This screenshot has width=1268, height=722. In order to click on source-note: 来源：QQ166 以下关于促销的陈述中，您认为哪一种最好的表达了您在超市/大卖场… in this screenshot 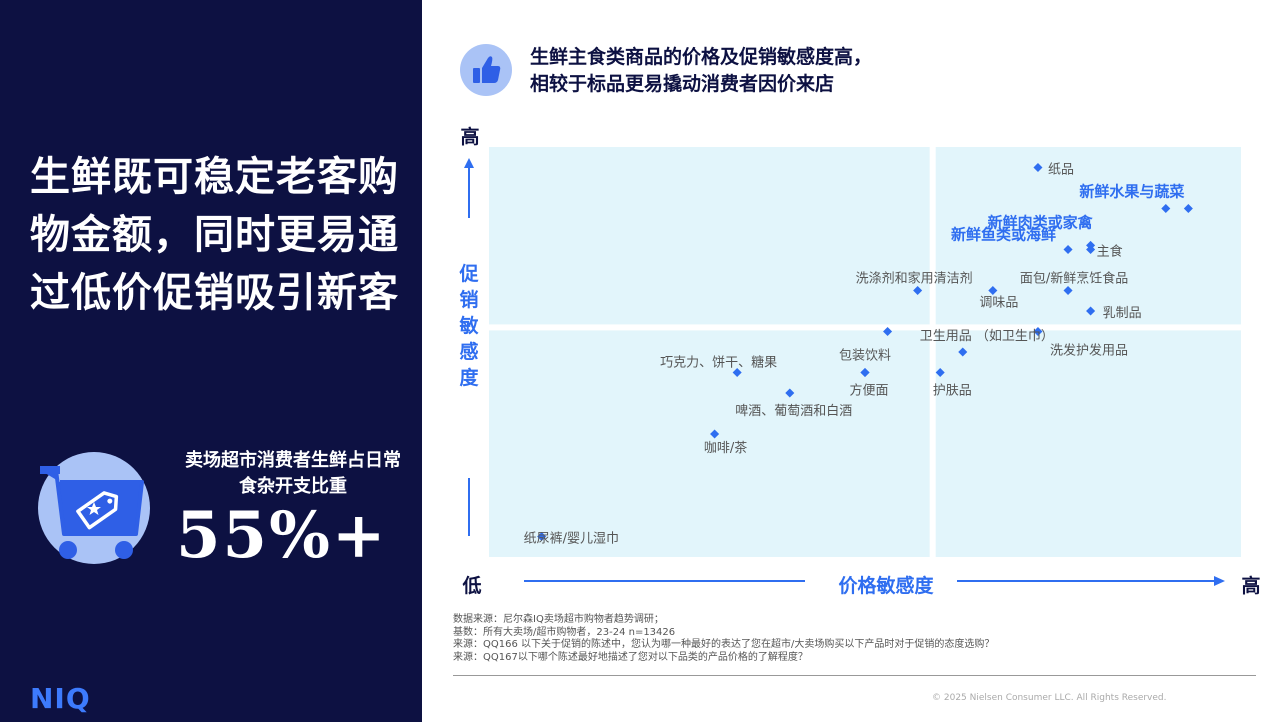, I will do `click(724, 644)`.